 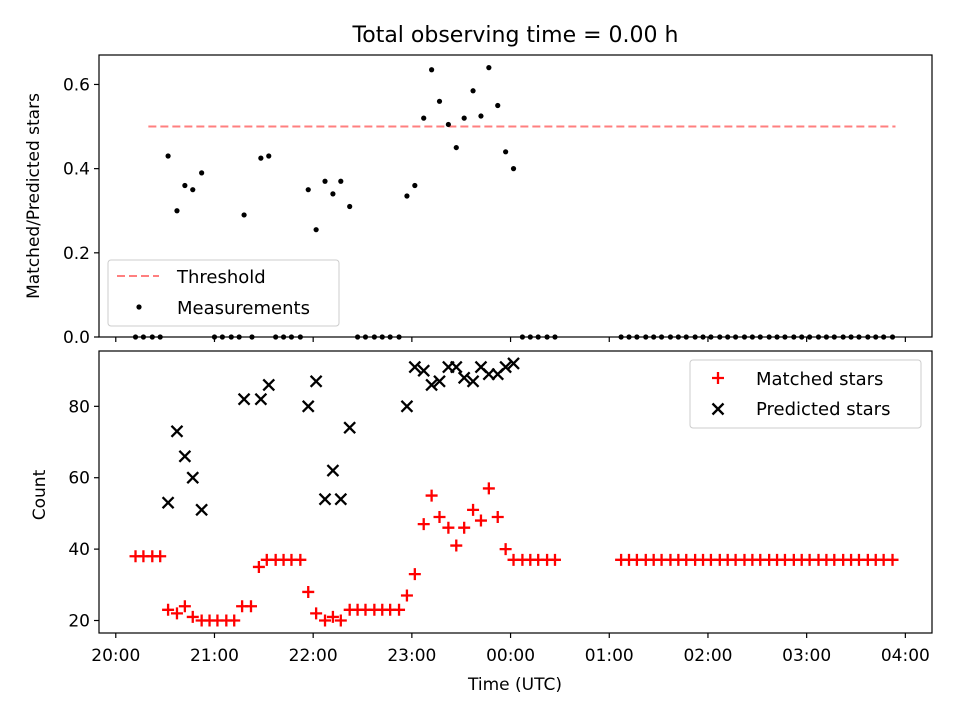 What do you see at coordinates (510, 656) in the screenshot?
I see `x-tick-label: 00:00` at bounding box center [510, 656].